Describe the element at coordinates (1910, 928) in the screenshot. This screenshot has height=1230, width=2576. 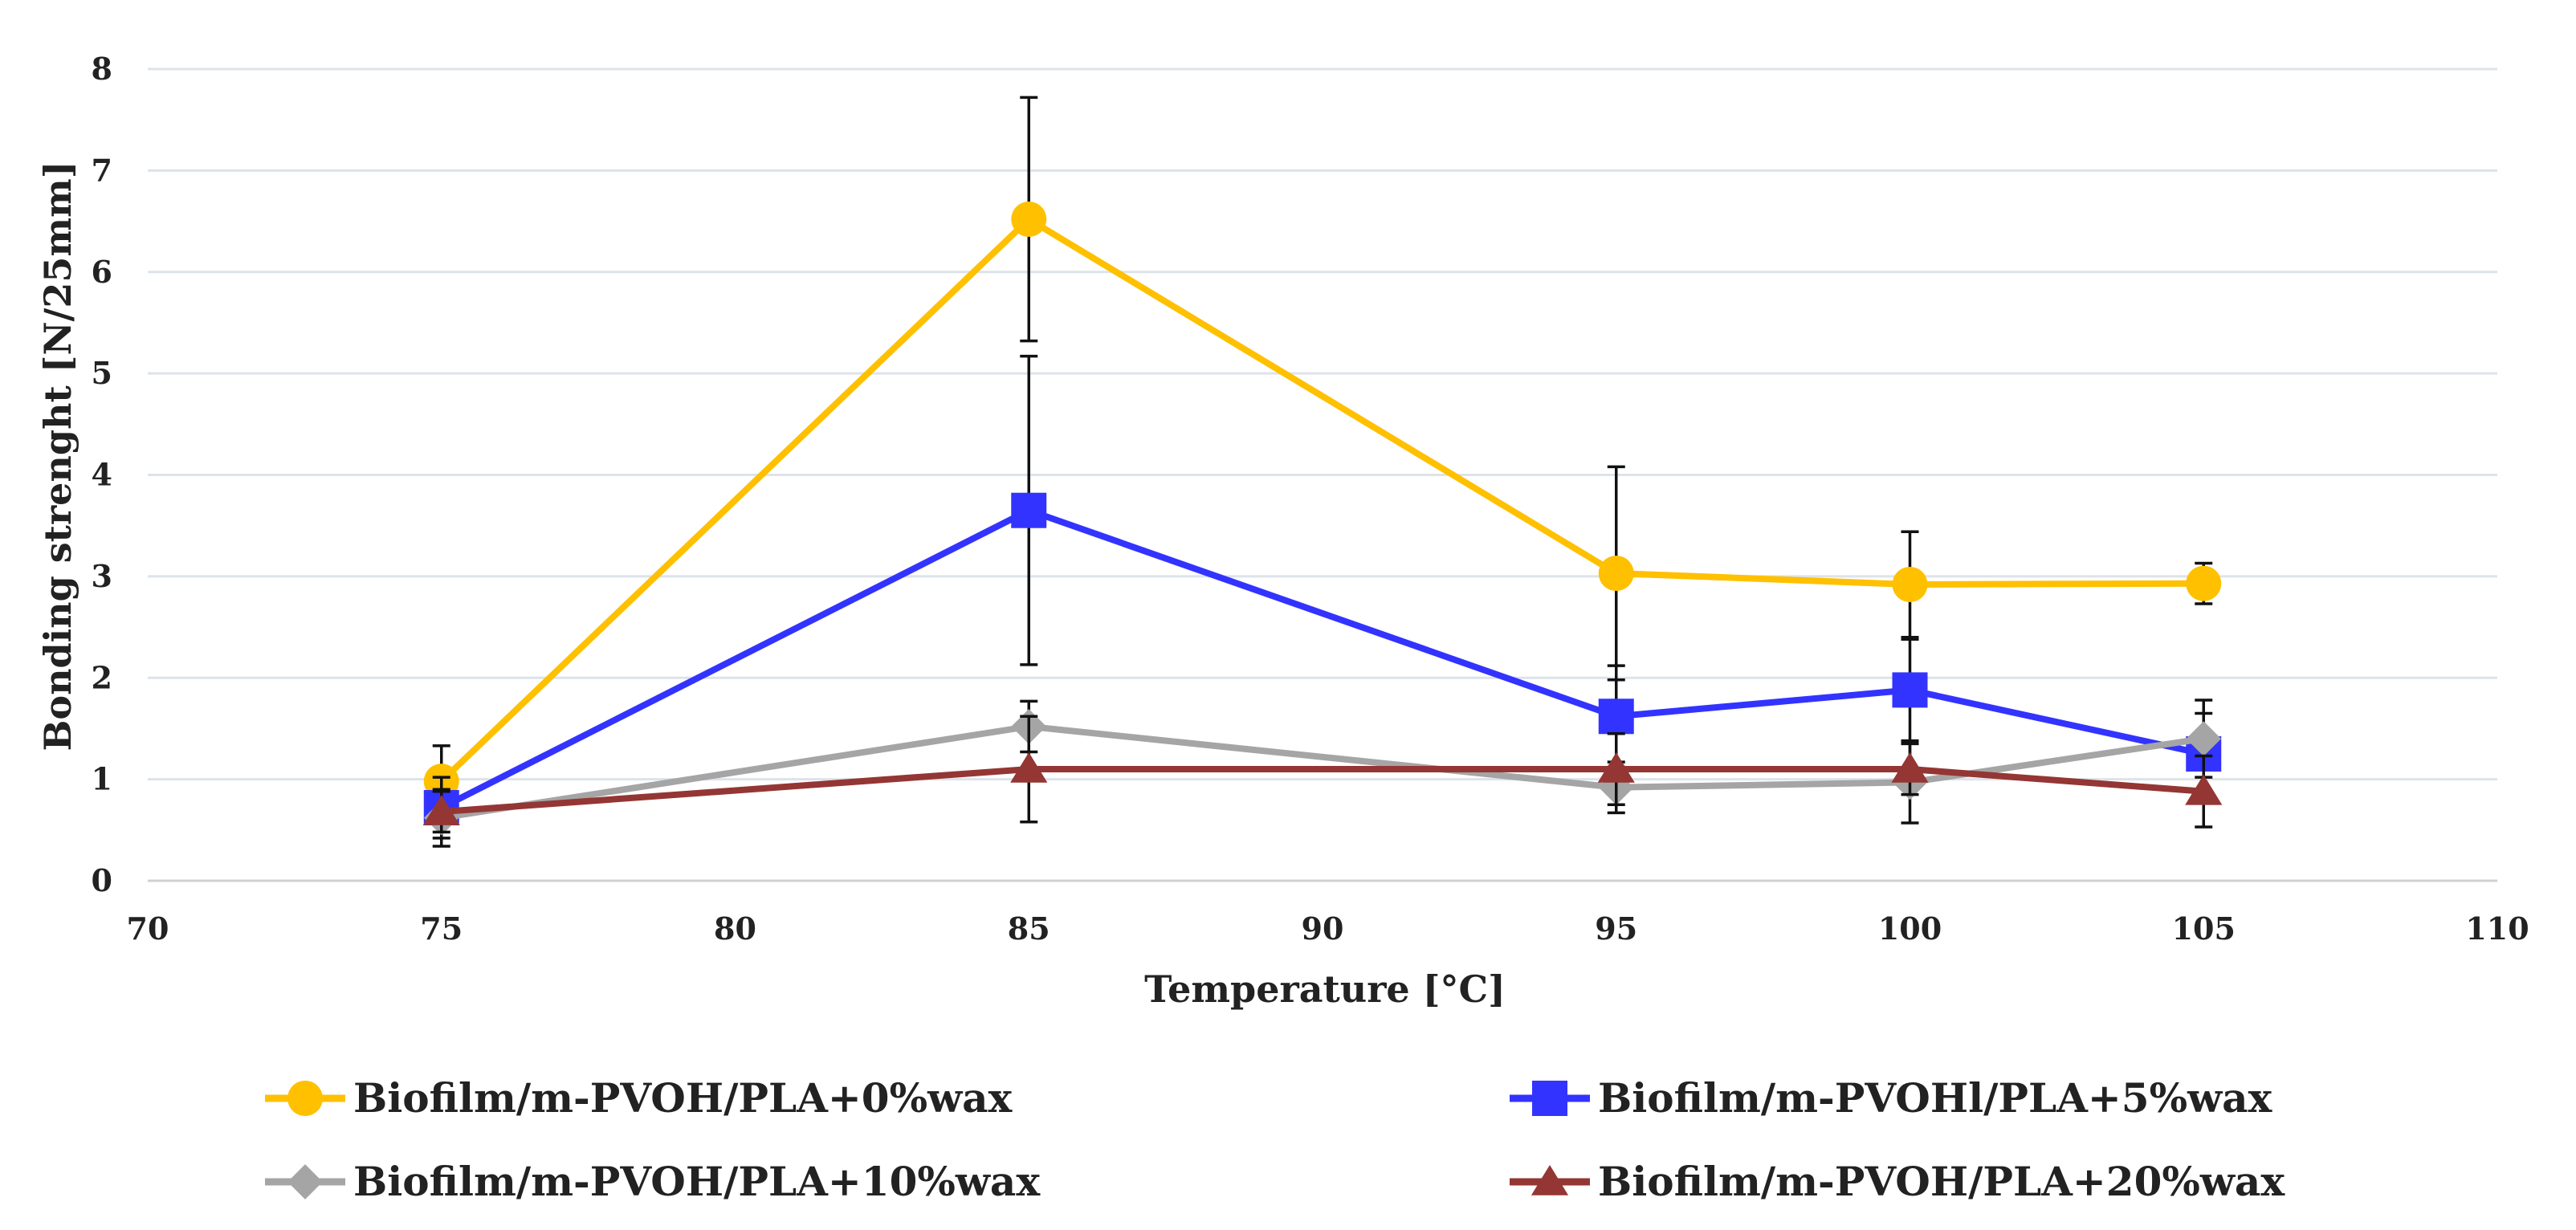
I see `x-tick-label: 100` at that location.